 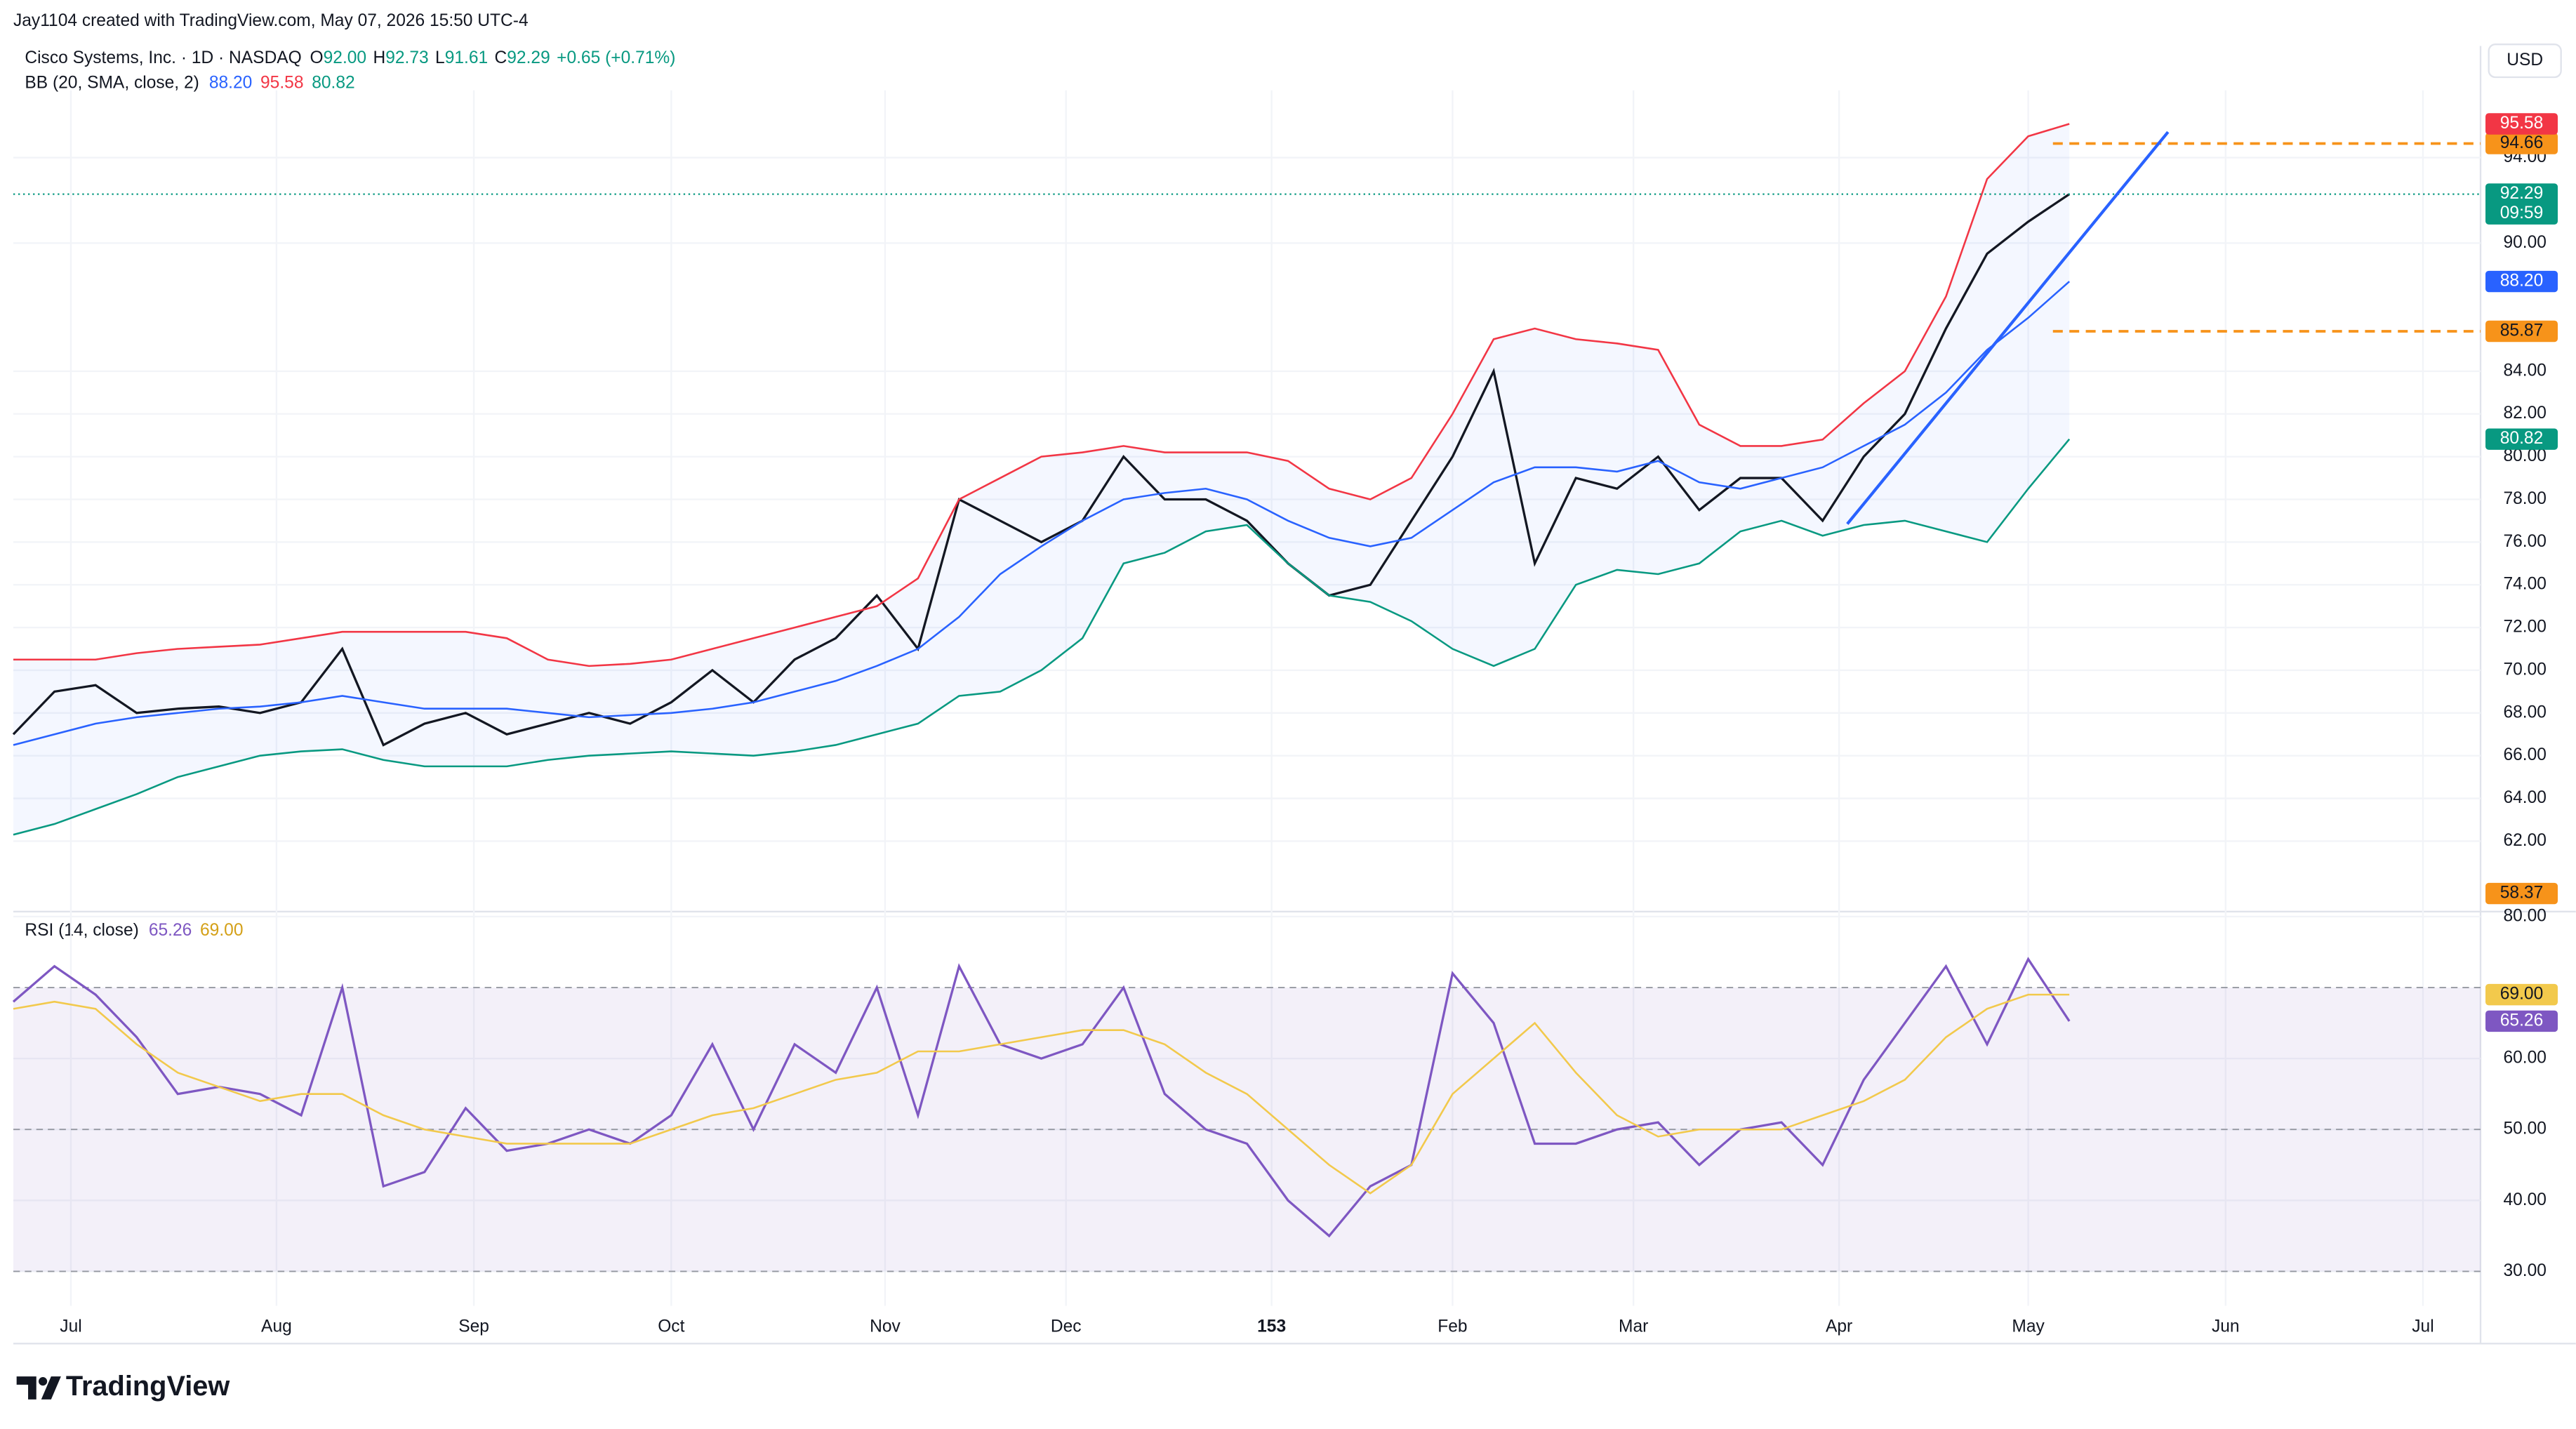 What do you see at coordinates (1453, 1326) in the screenshot?
I see `x-tick-label: Feb` at bounding box center [1453, 1326].